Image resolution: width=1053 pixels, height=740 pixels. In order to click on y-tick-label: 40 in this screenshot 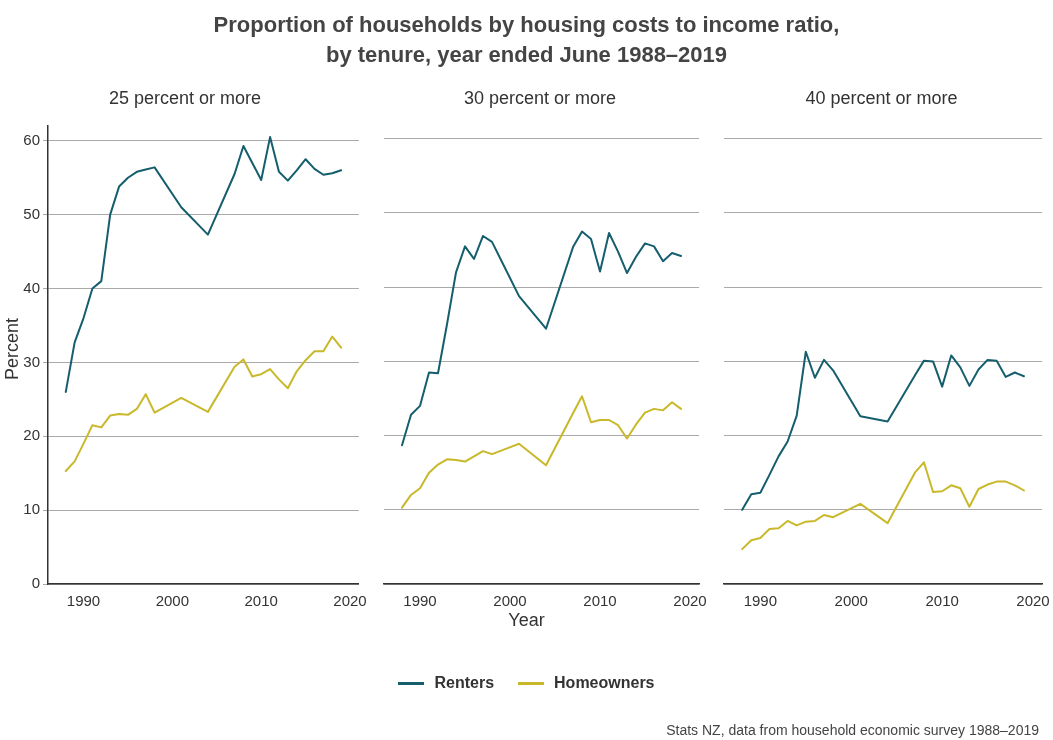, I will do `click(31, 287)`.